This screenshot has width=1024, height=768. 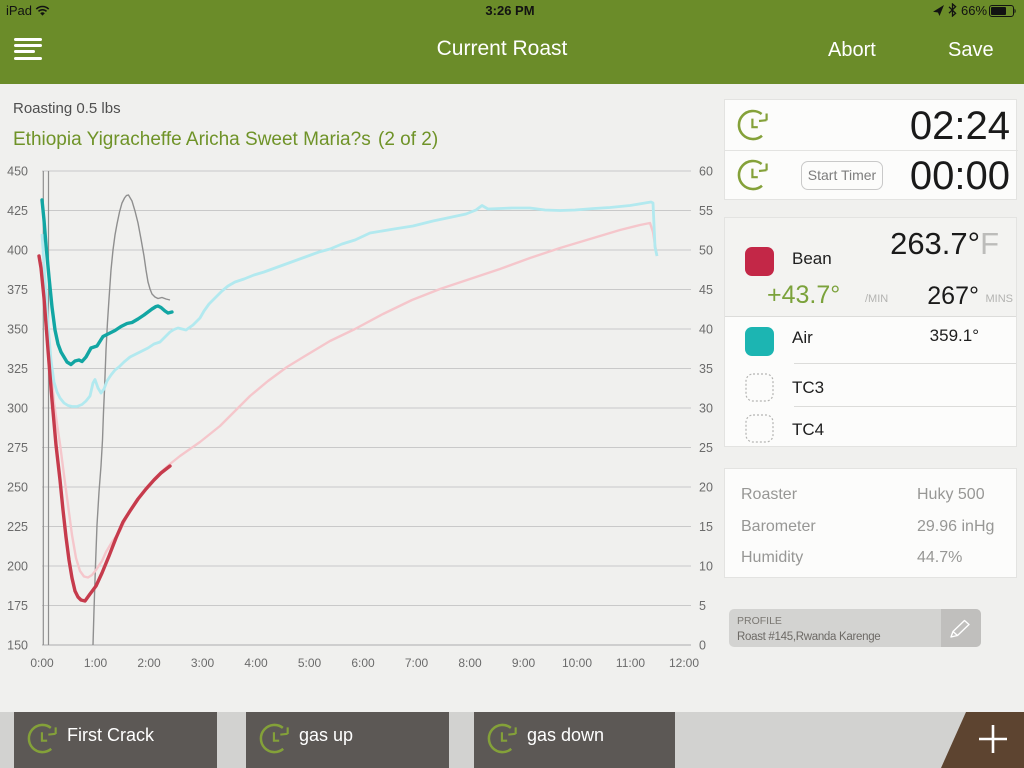 What do you see at coordinates (706, 488) in the screenshot?
I see `svg-text: 20` at bounding box center [706, 488].